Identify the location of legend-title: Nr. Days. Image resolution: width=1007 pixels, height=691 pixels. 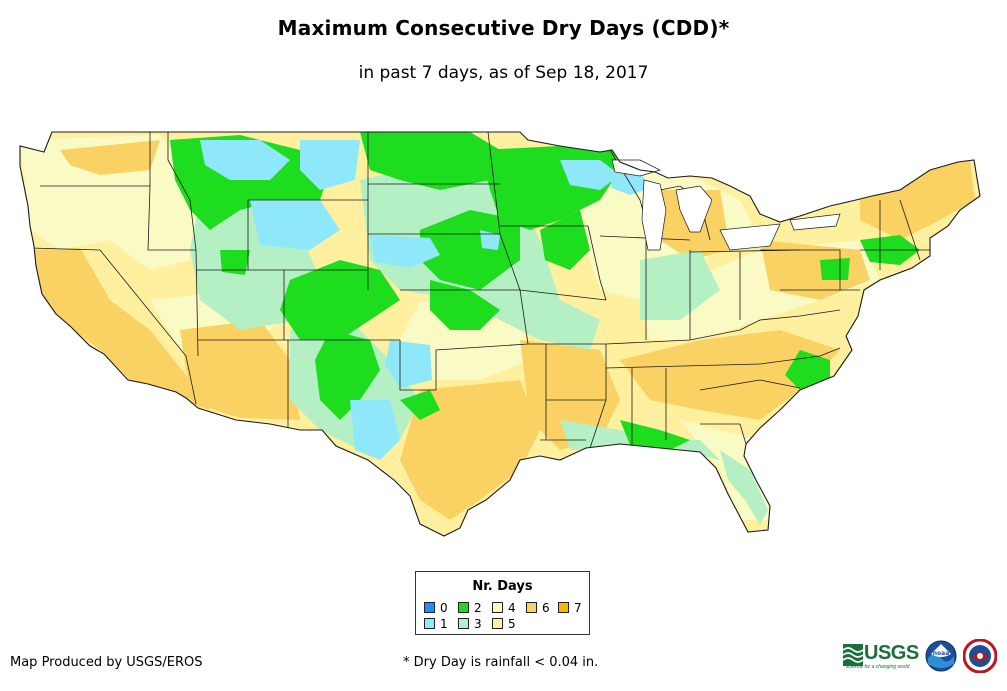
(502, 586).